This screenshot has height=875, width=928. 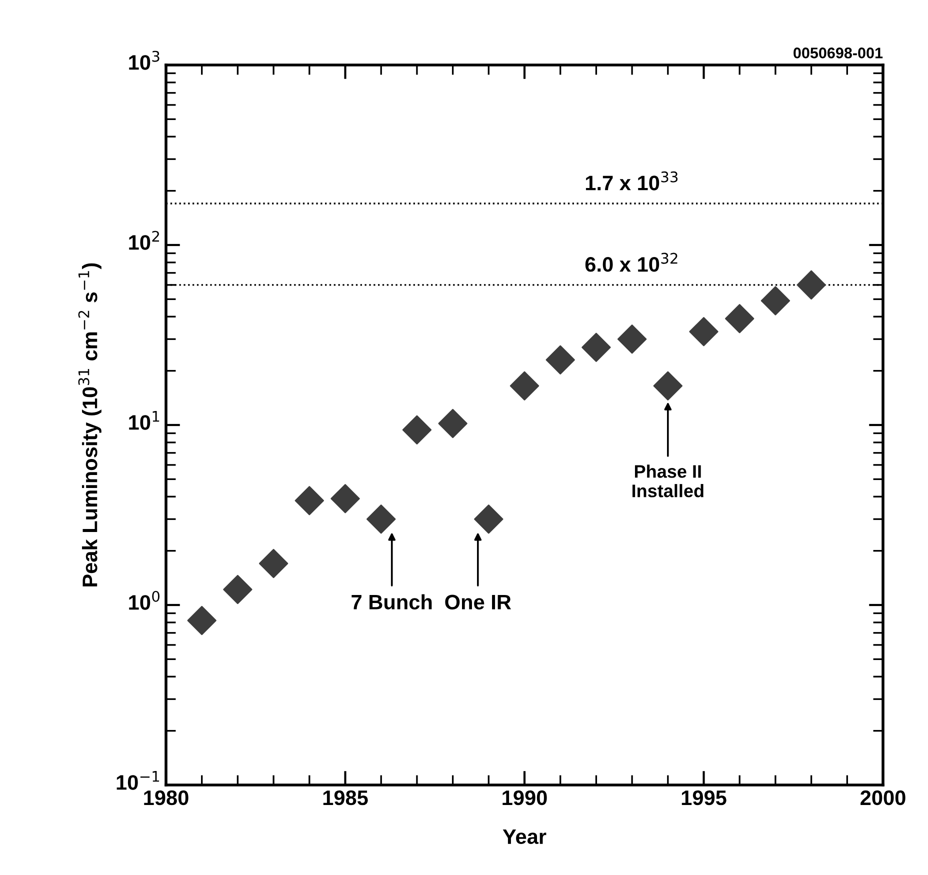 I want to click on annotation: Phase II Installed, so click(x=668, y=481).